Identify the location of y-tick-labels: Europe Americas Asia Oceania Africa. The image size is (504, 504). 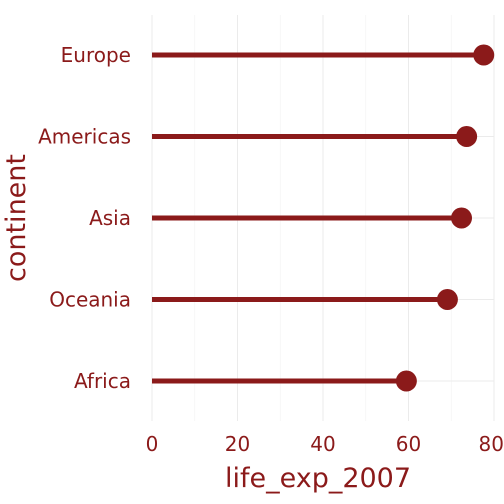
(84, 218).